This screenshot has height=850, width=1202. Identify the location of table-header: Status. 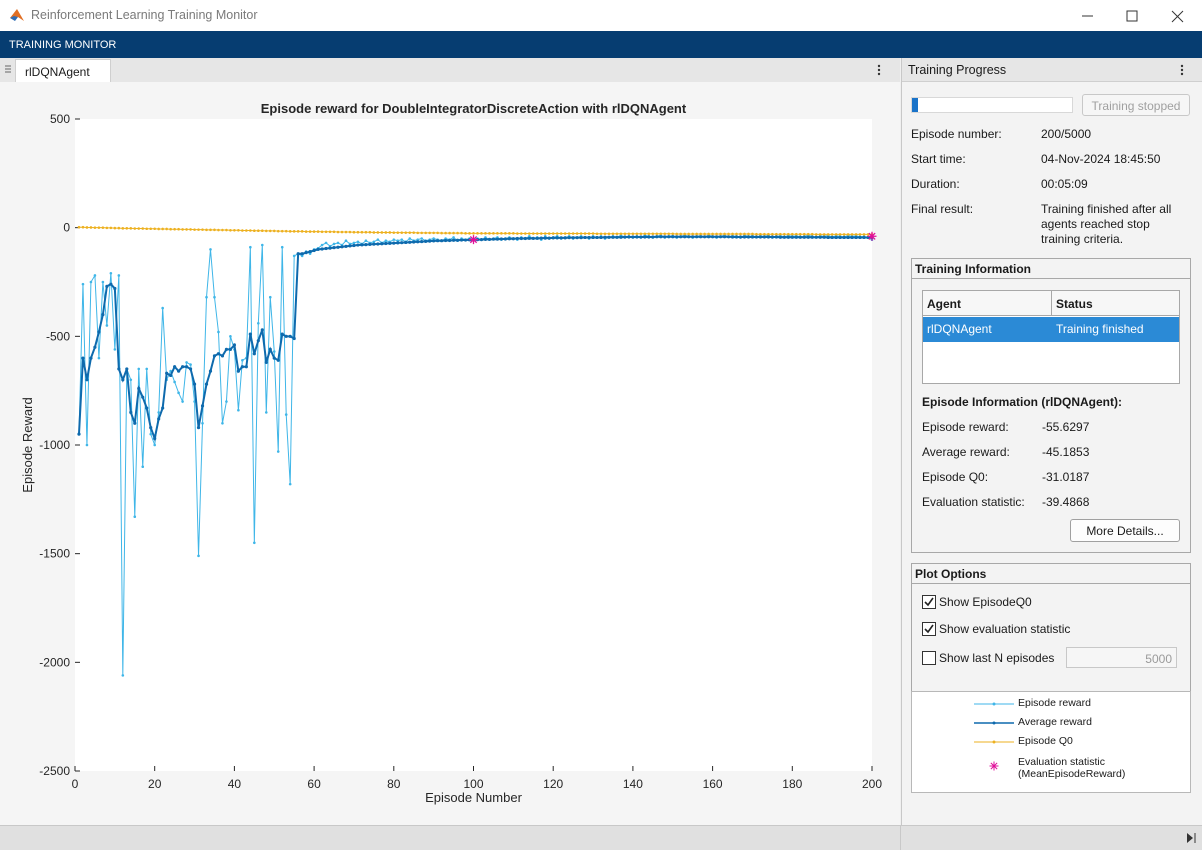
(1115, 303).